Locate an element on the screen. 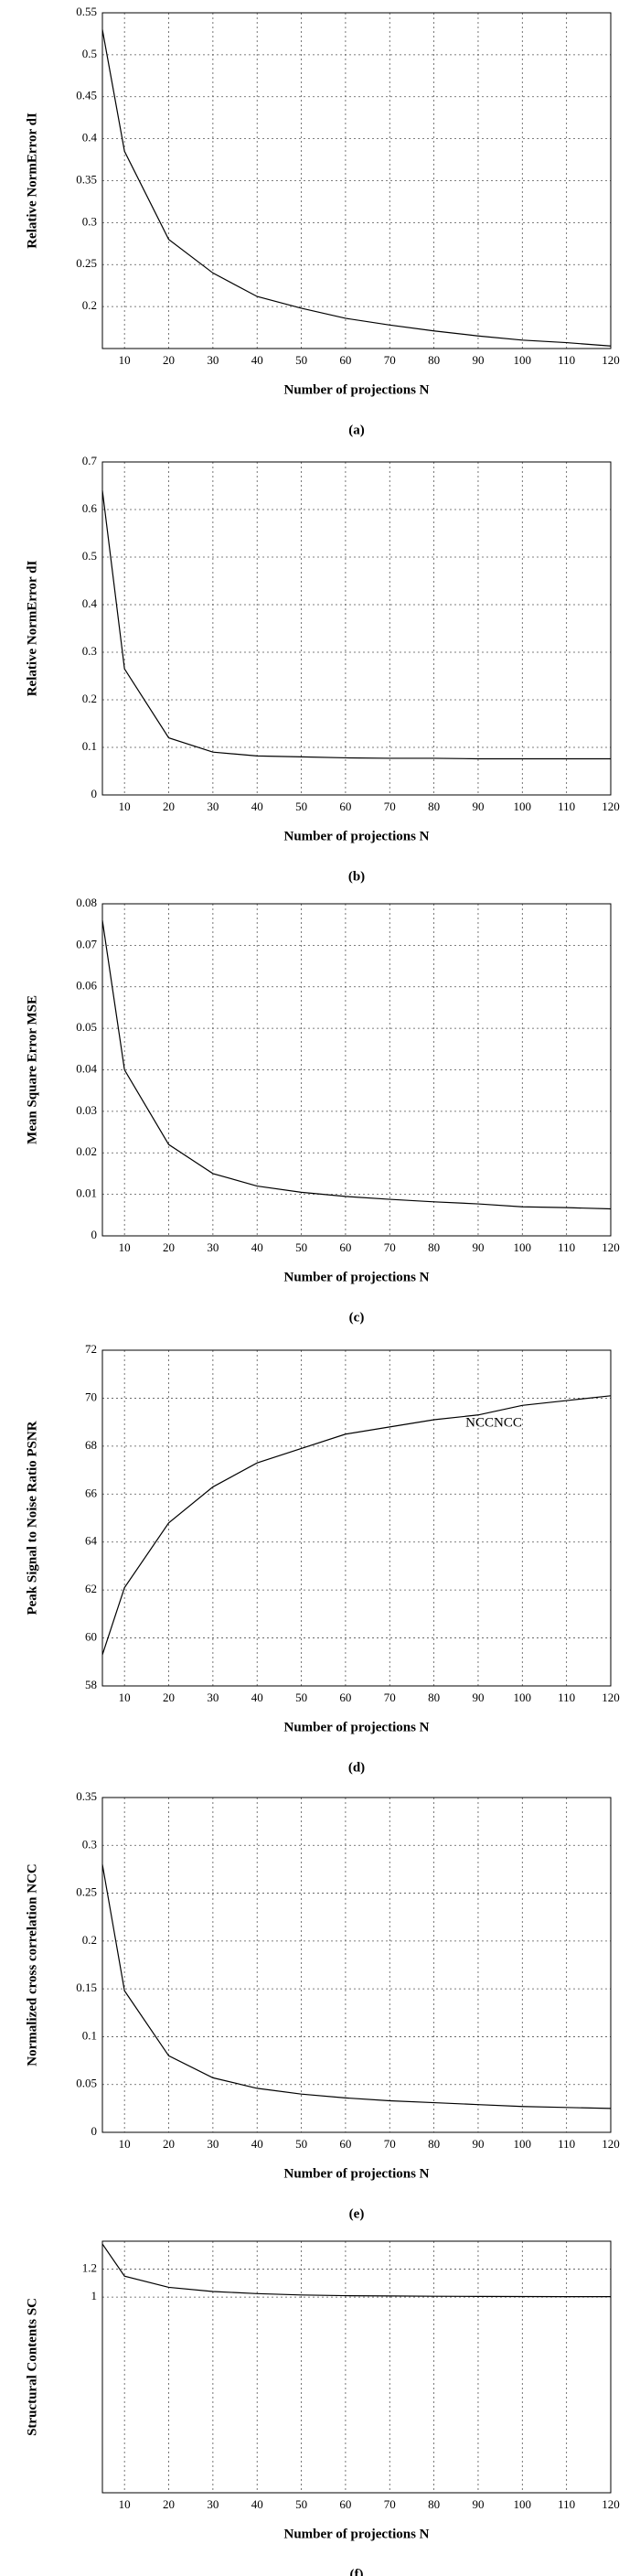 This screenshot has height=2576, width=640. caption: (c) is located at coordinates (357, 1318).